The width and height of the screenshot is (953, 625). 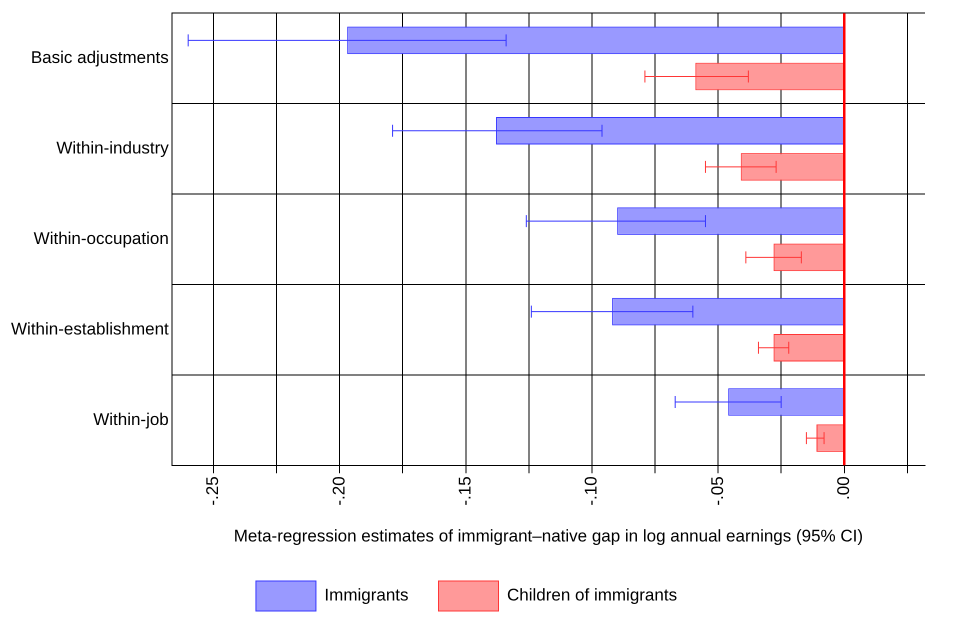 I want to click on x-tick-label: -.25, so click(x=212, y=491).